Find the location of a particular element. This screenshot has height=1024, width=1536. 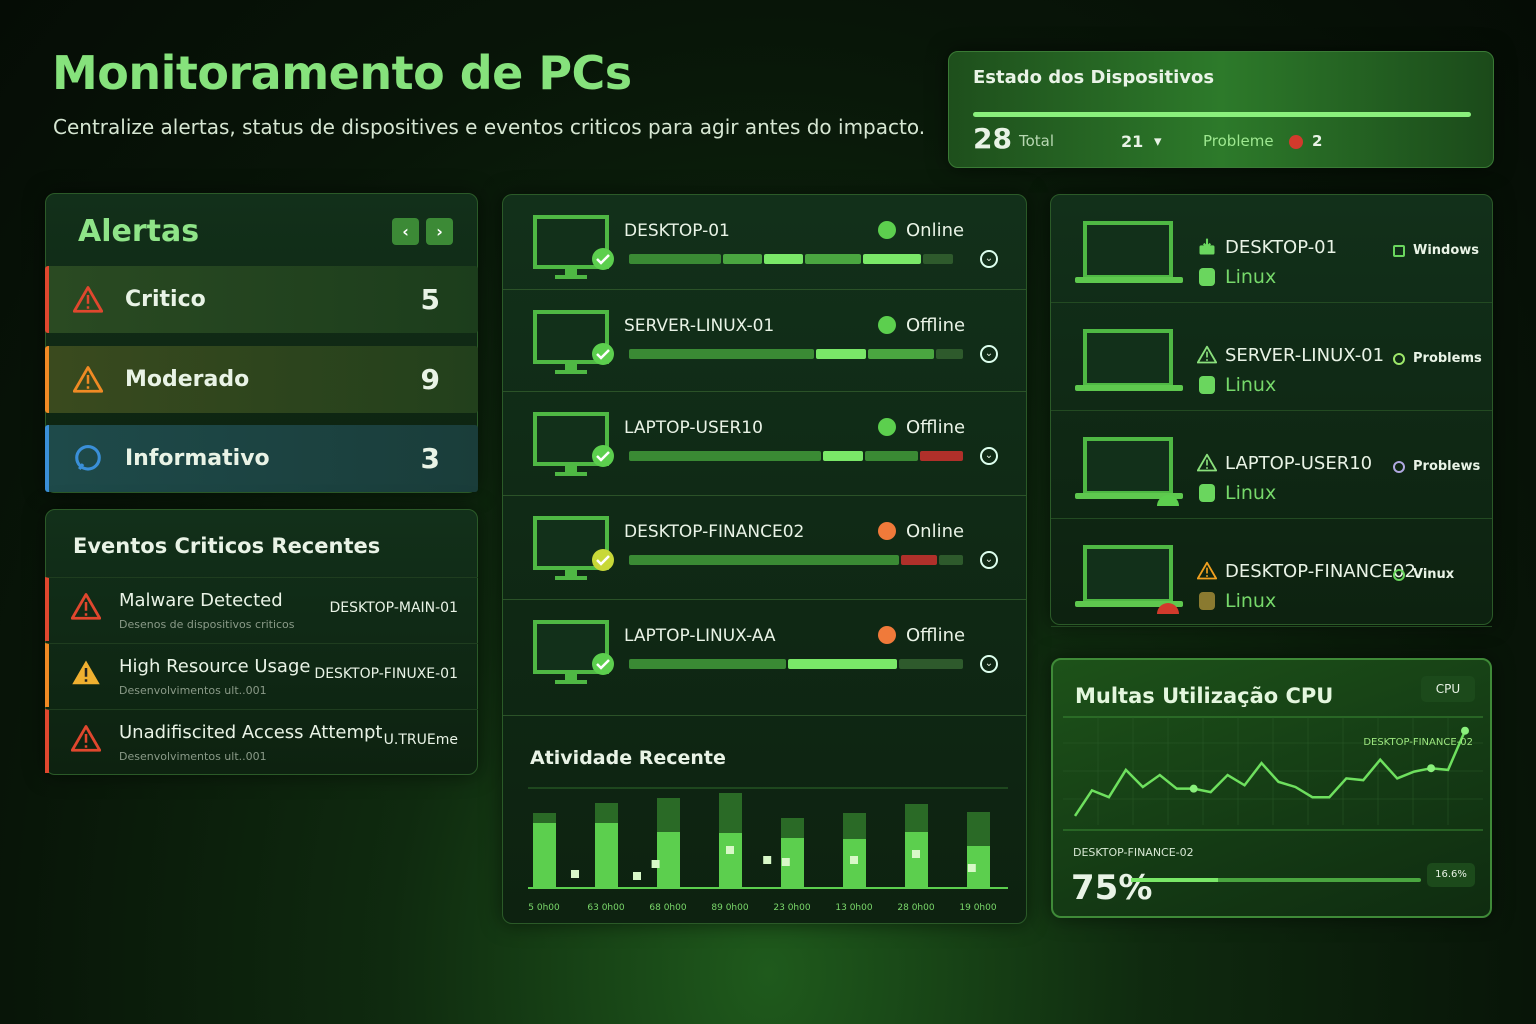

alert-row-informativo: Informativo 3 is located at coordinates (261, 458).